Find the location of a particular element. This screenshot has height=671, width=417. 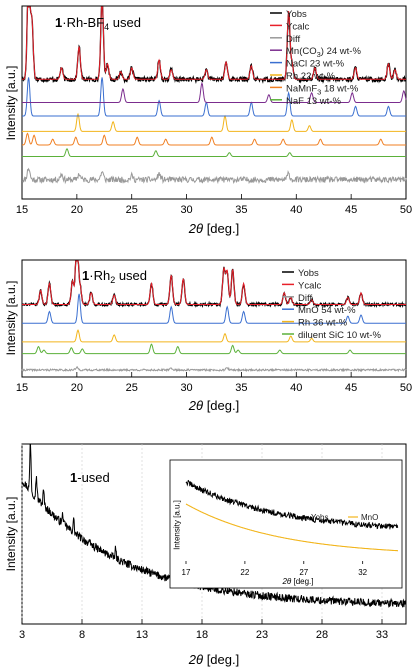

x-tick-label: 17 is located at coordinates (186, 572).